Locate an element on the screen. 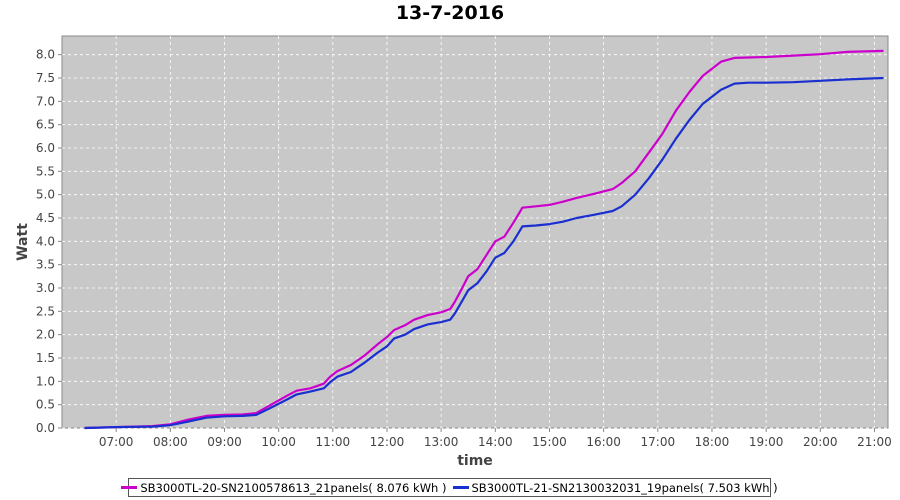 Image resolution: width=900 pixels, height=500 pixels. chart-title: 13-7-2016 is located at coordinates (450, 13).